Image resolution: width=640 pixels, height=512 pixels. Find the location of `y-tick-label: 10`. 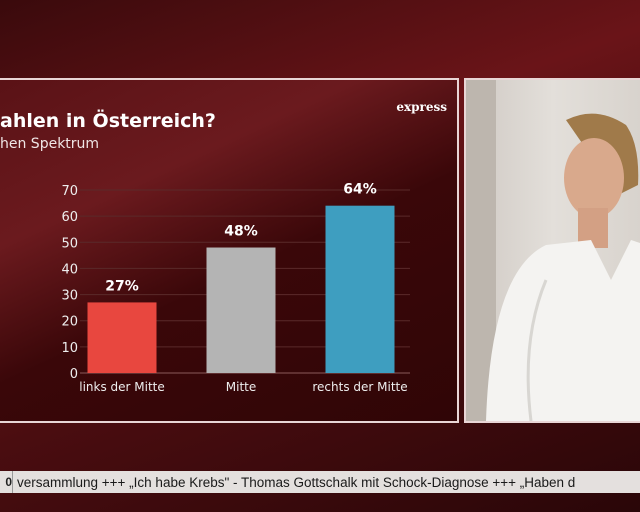

y-tick-label: 10 is located at coordinates (69, 348).